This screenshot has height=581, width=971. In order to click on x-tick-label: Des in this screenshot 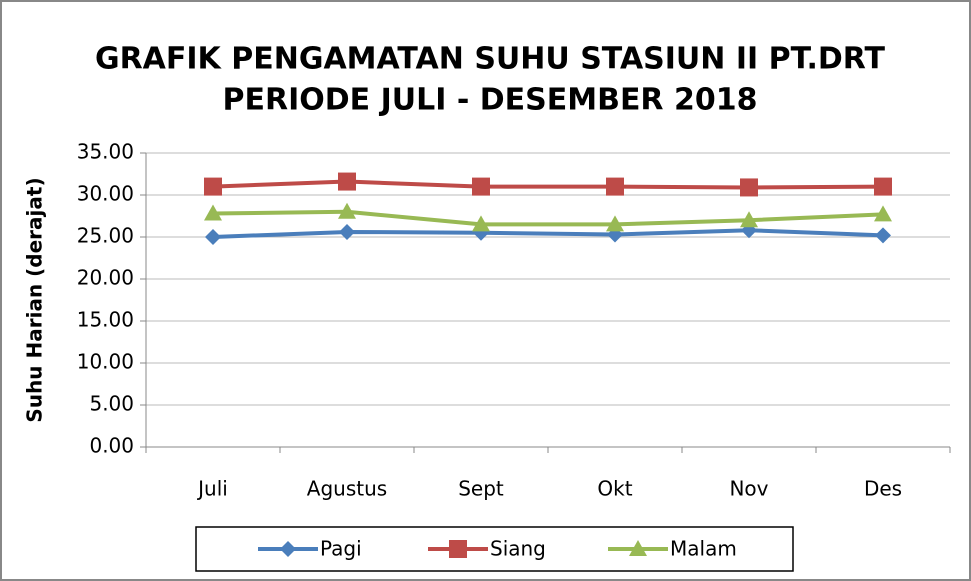, I will do `click(883, 489)`.